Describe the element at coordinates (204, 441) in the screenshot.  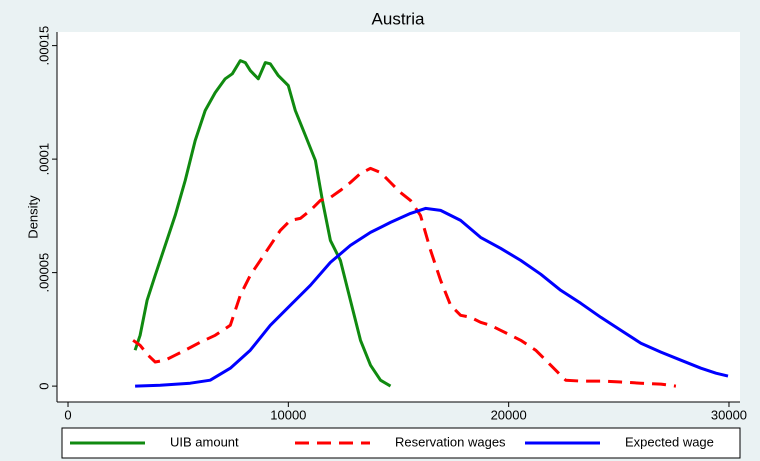
I see `legend-label: UIB amount` at that location.